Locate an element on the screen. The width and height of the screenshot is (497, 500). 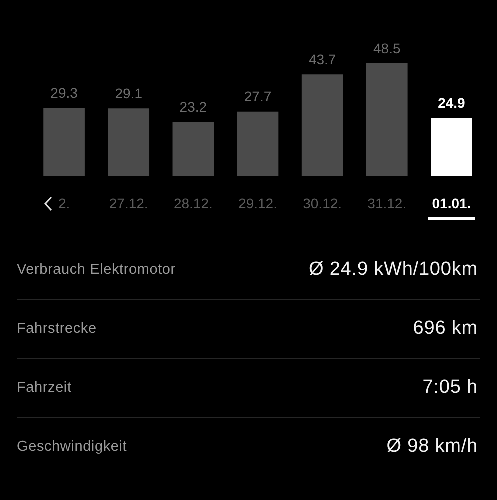
x-tick-label: 2. is located at coordinates (64, 203).